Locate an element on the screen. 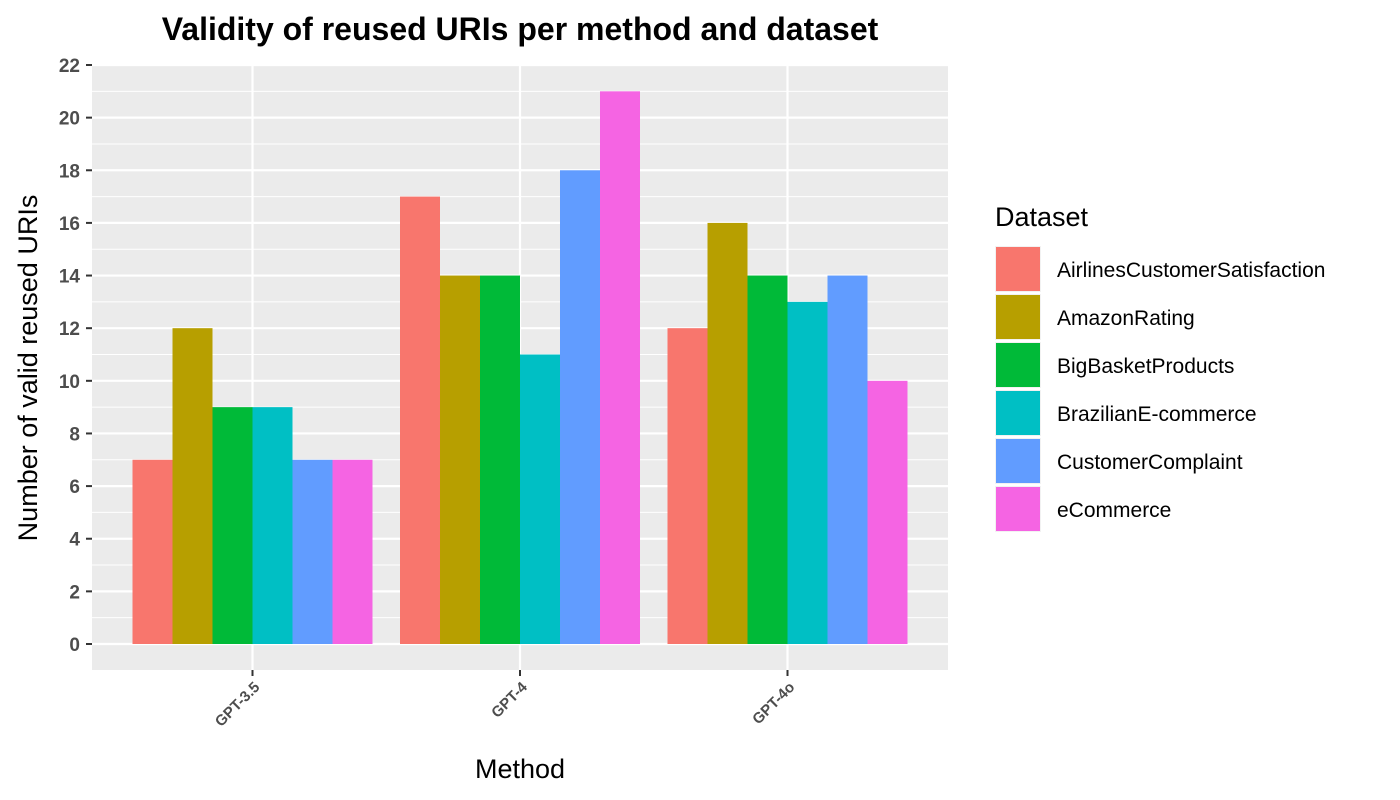 This screenshot has height=800, width=1400. y-tick-label: 20 is located at coordinates (69, 119).